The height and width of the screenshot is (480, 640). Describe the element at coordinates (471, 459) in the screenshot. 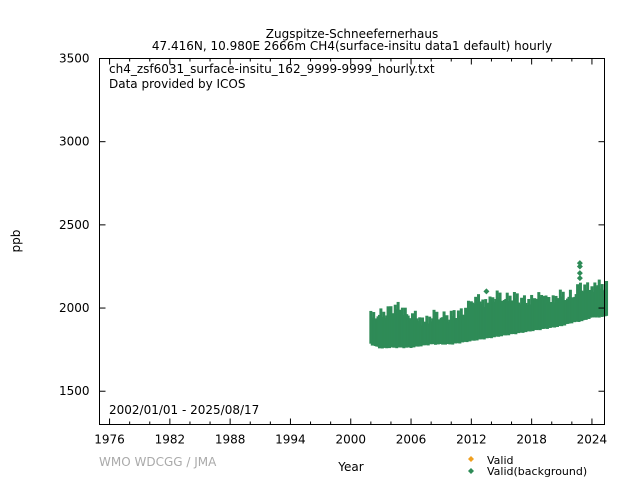

I see `legend-marker-valid` at that location.